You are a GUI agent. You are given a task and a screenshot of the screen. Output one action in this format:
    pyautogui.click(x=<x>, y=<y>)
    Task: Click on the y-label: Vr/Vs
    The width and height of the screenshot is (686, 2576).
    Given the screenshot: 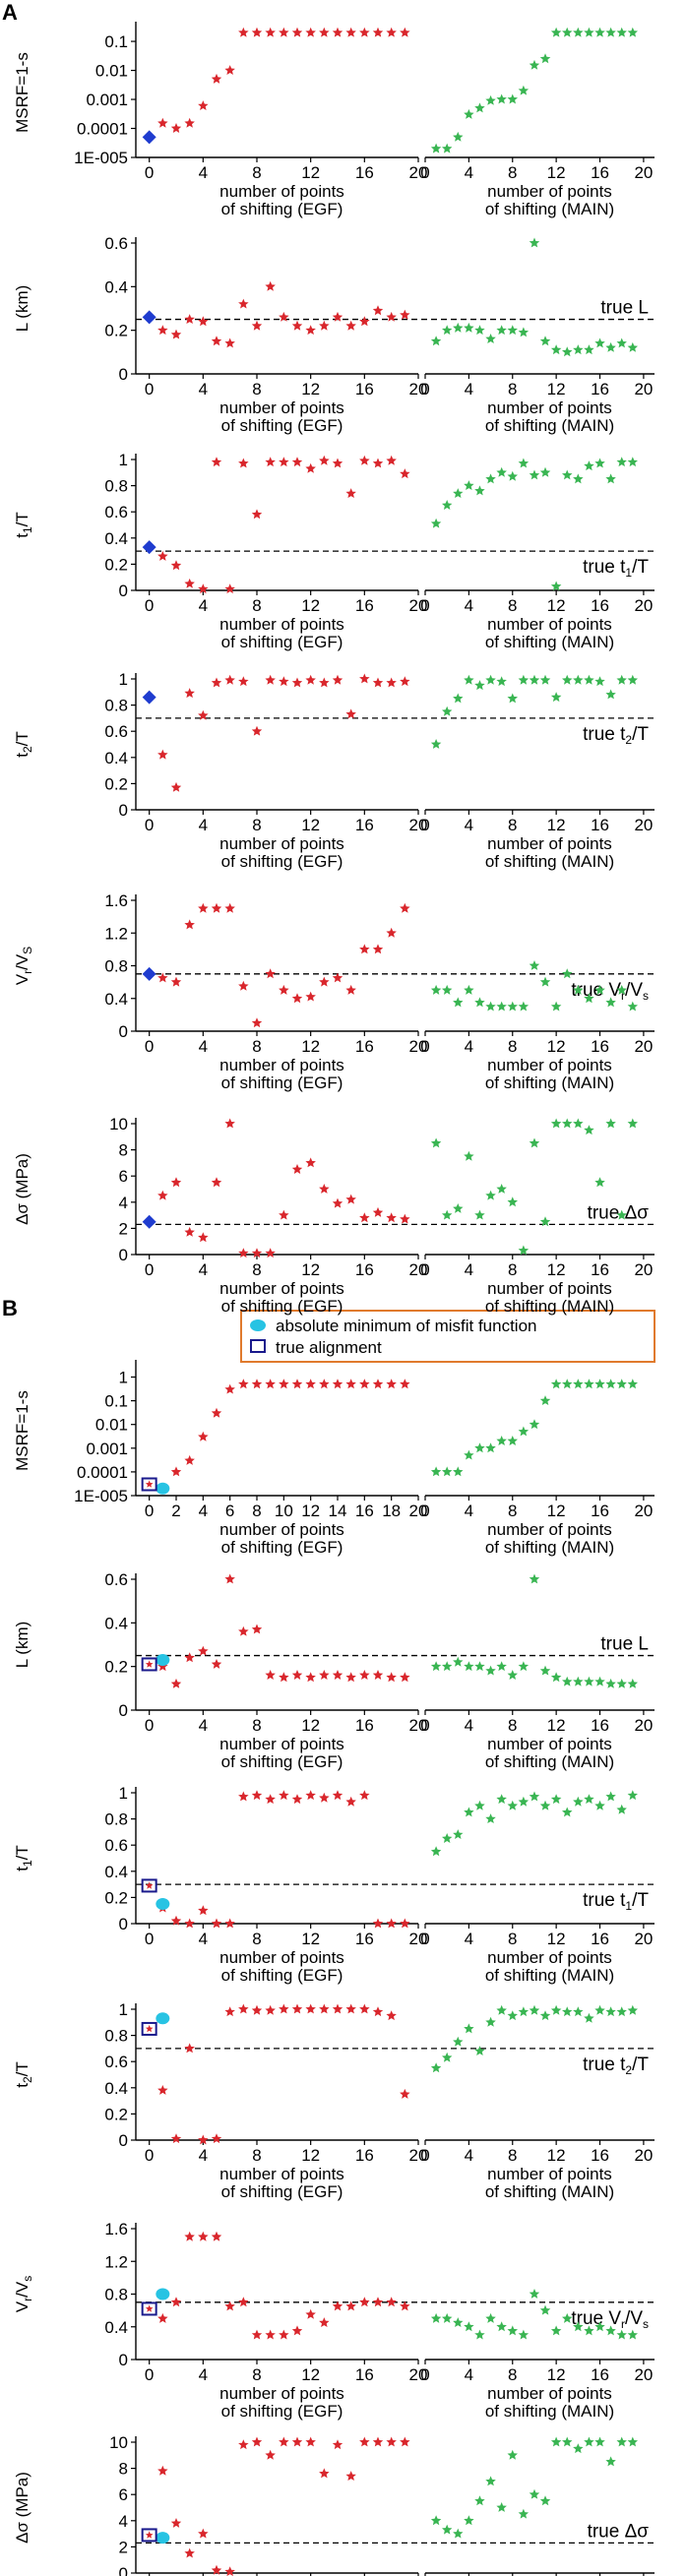 What is the action you would take?
    pyautogui.click(x=24, y=2294)
    